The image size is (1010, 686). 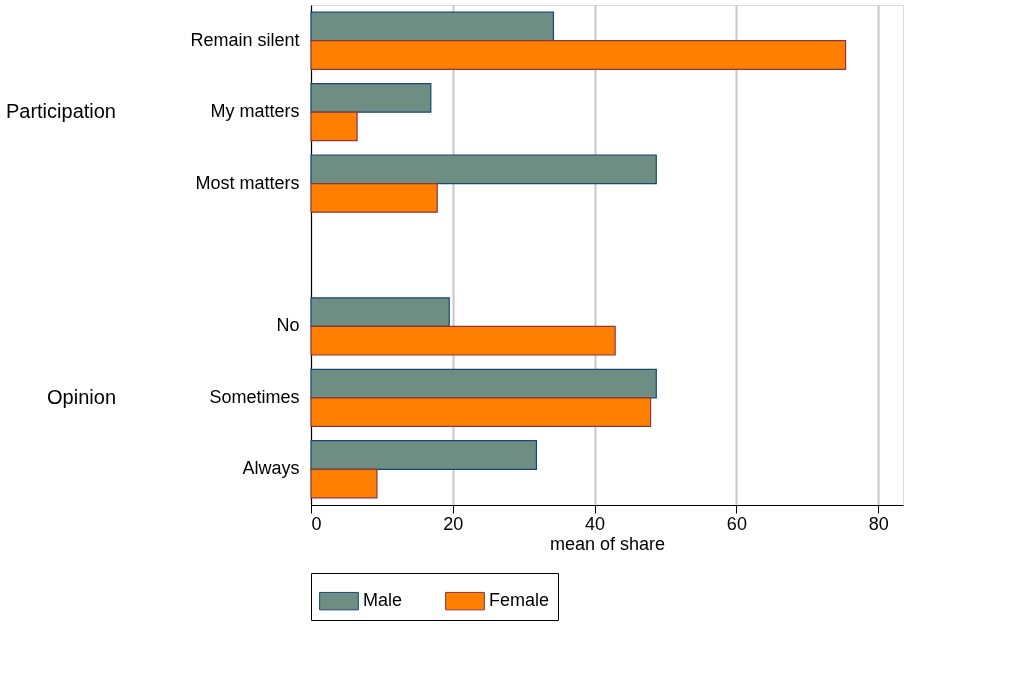 What do you see at coordinates (607, 543) in the screenshot?
I see `x-axis-title: mean of share` at bounding box center [607, 543].